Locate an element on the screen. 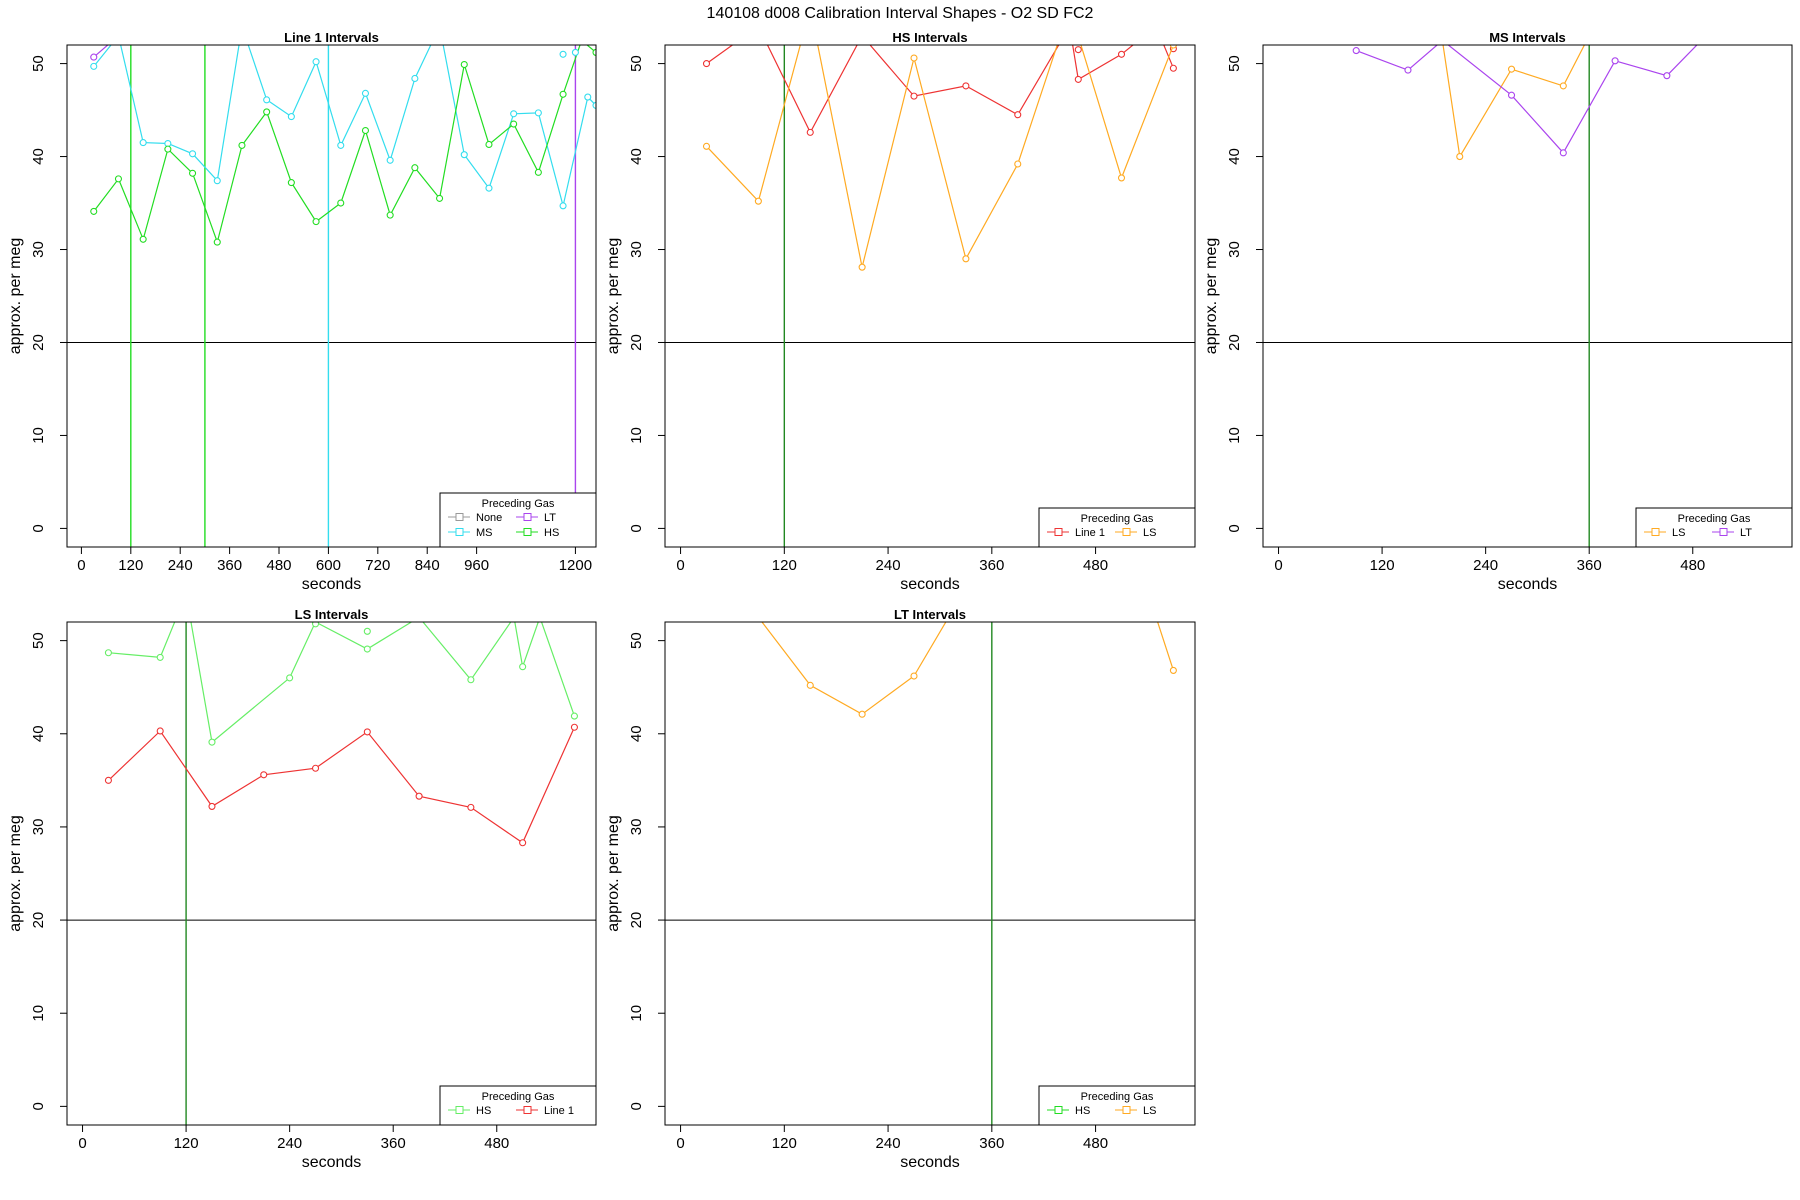  legend: Preceding Gas Line 1 LS is located at coordinates (1117, 527).